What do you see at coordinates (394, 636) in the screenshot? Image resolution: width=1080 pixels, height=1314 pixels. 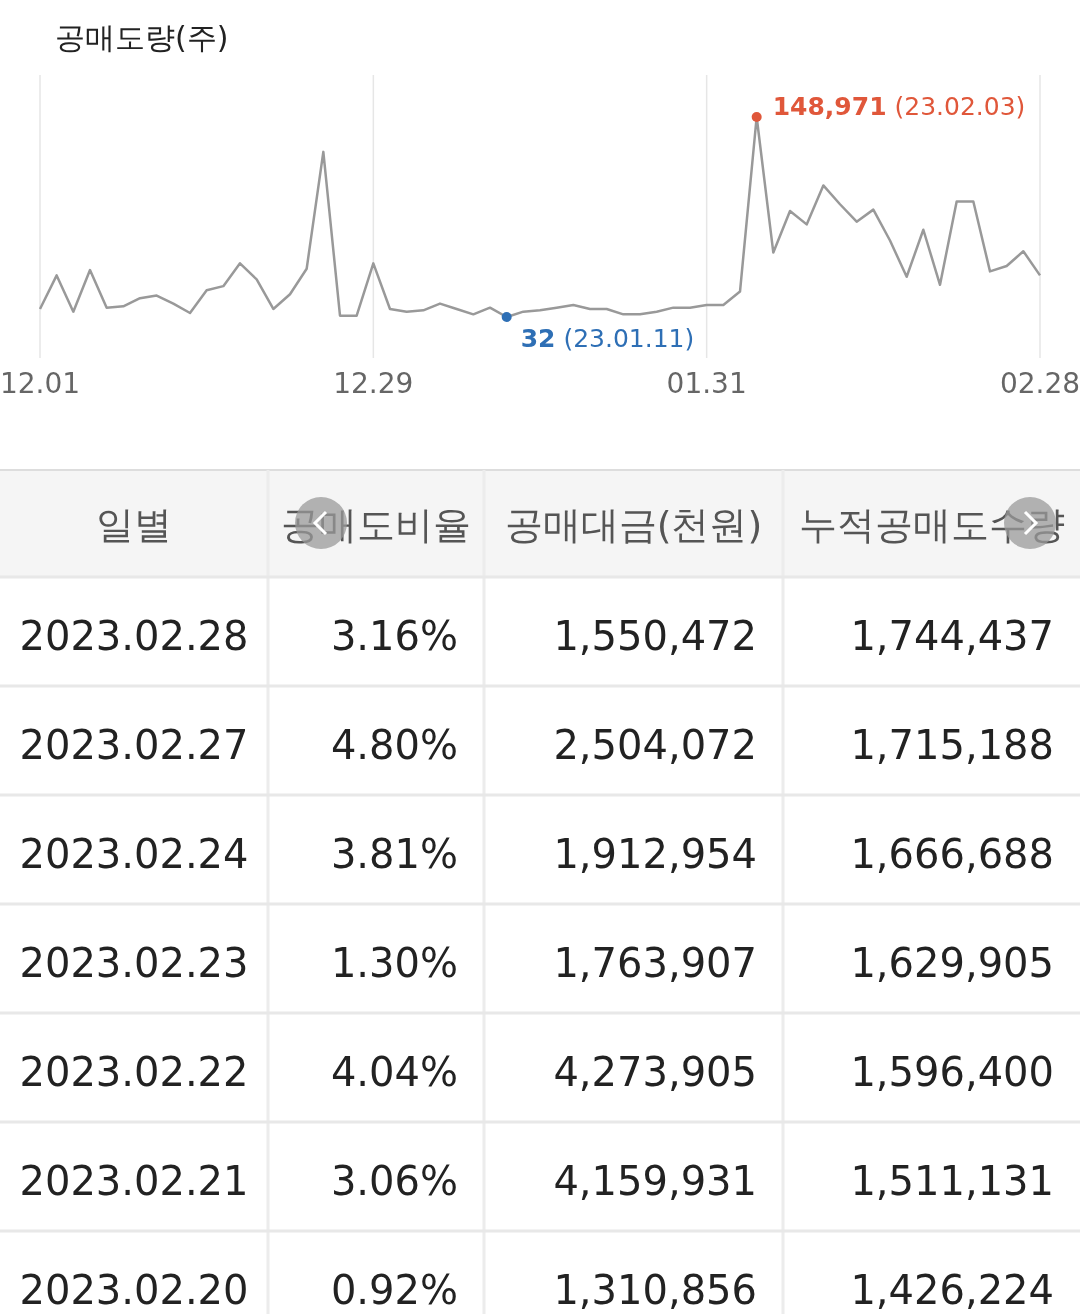 I see `text: 3.16%` at bounding box center [394, 636].